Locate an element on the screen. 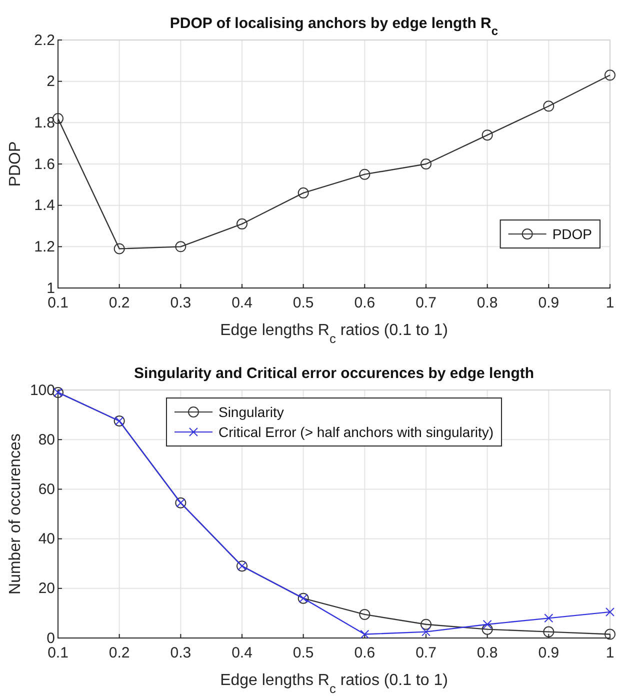  chart-title: PDOP of localising anchors by edge length R$_{c}$ is located at coordinates (334, 26).